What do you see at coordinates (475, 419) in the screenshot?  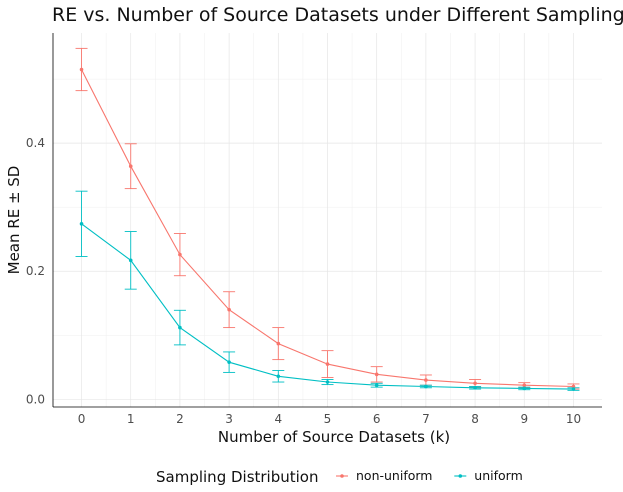 I see `x-tick-label: 8` at bounding box center [475, 419].